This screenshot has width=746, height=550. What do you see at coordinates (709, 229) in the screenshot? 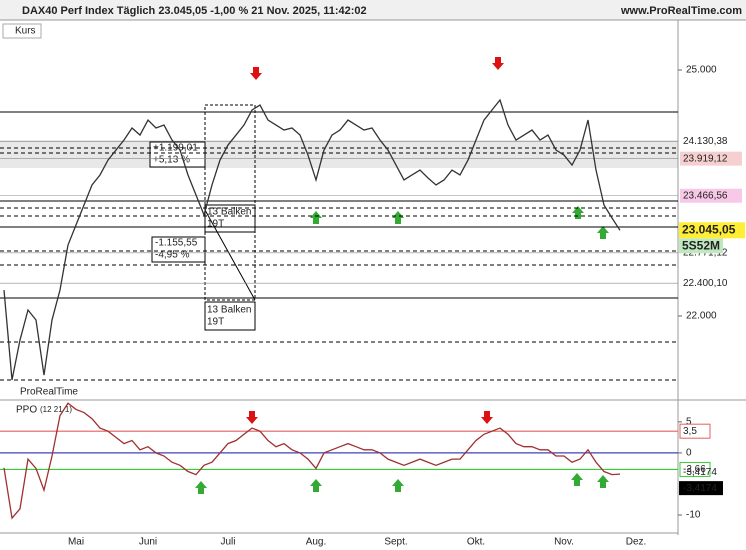
I see `last-price: 23.045,05` at bounding box center [709, 229].